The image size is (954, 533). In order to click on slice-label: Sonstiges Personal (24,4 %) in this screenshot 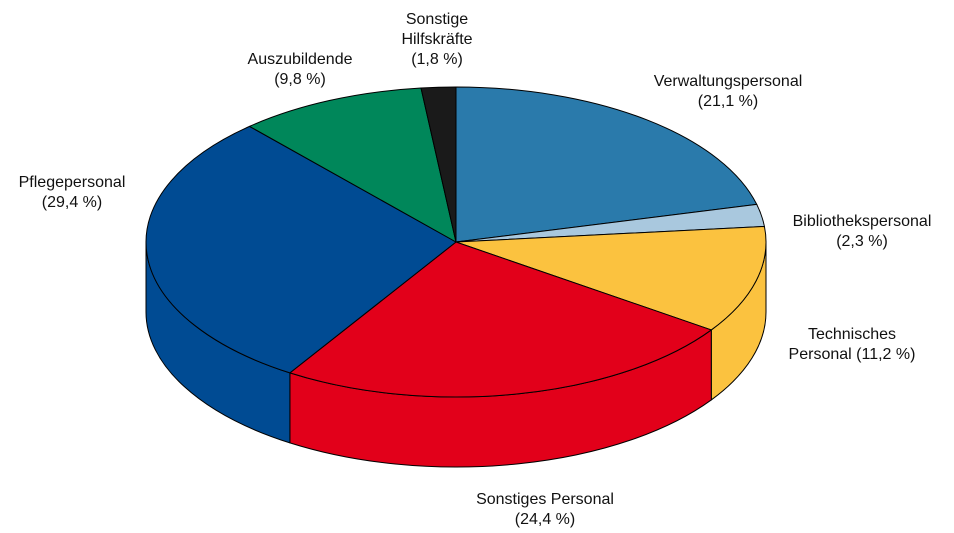, I will do `click(545, 510)`.